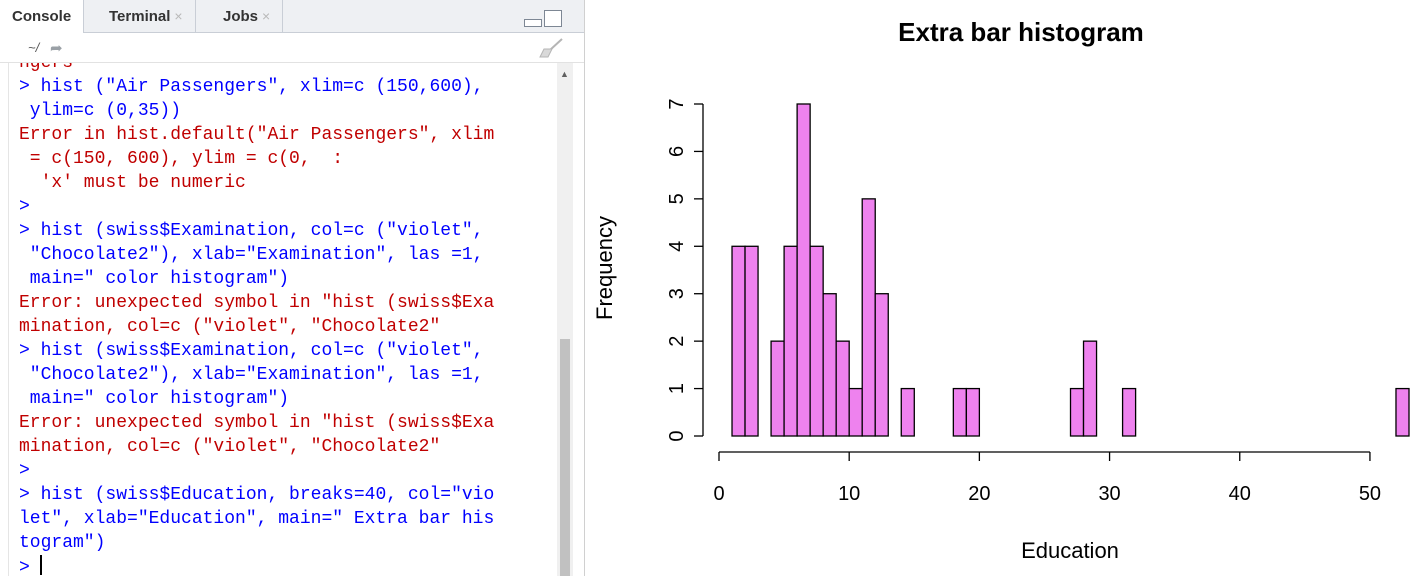 The width and height of the screenshot is (1421, 581). Describe the element at coordinates (849, 494) in the screenshot. I see `x-tick-label: 10` at that location.